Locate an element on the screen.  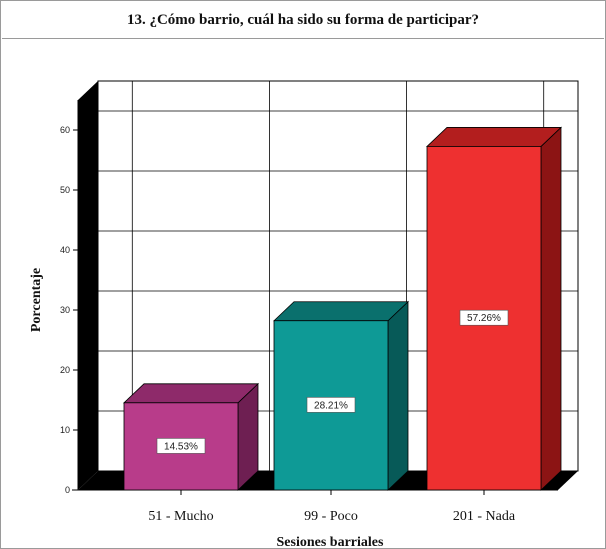
bar-2: 28.21% is located at coordinates (341, 395).